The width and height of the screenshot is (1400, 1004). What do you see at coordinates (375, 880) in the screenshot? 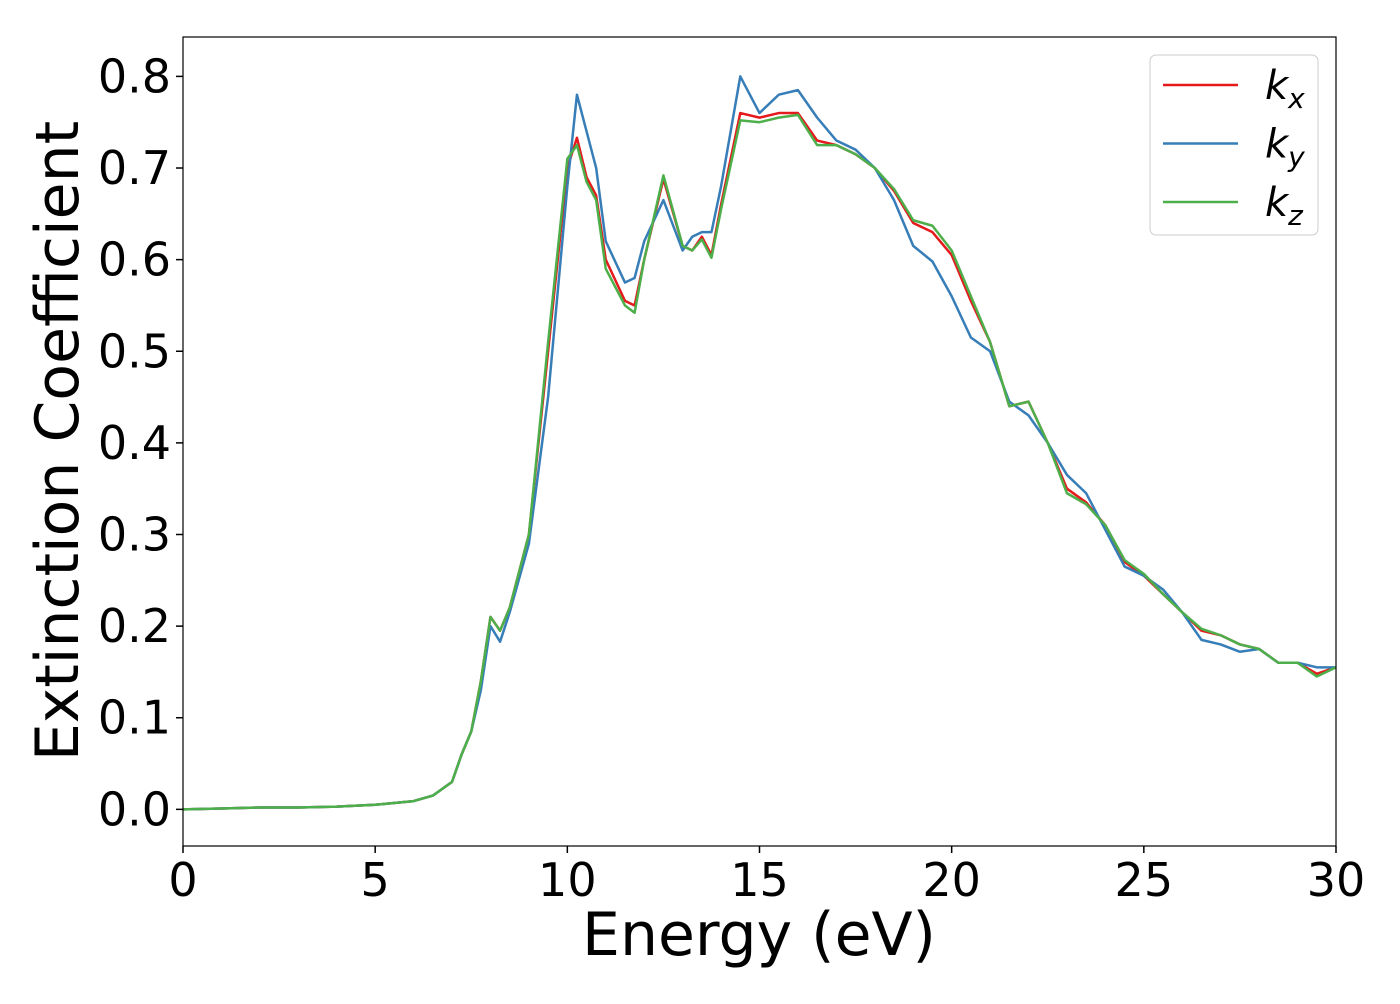
I see `x-tick-label: 5` at bounding box center [375, 880].